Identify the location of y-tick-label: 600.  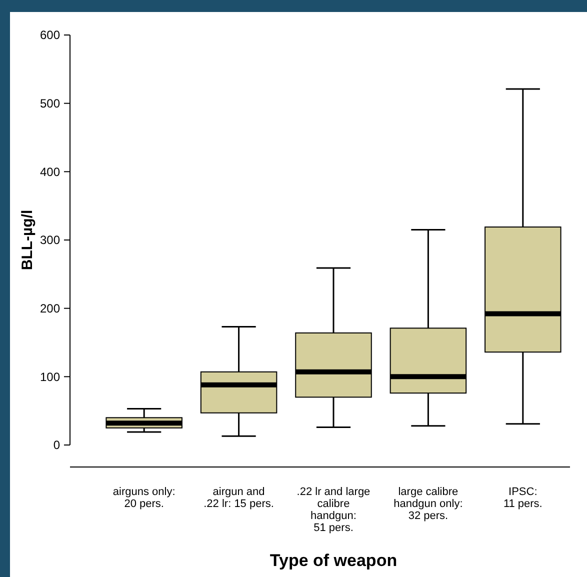
(50, 35).